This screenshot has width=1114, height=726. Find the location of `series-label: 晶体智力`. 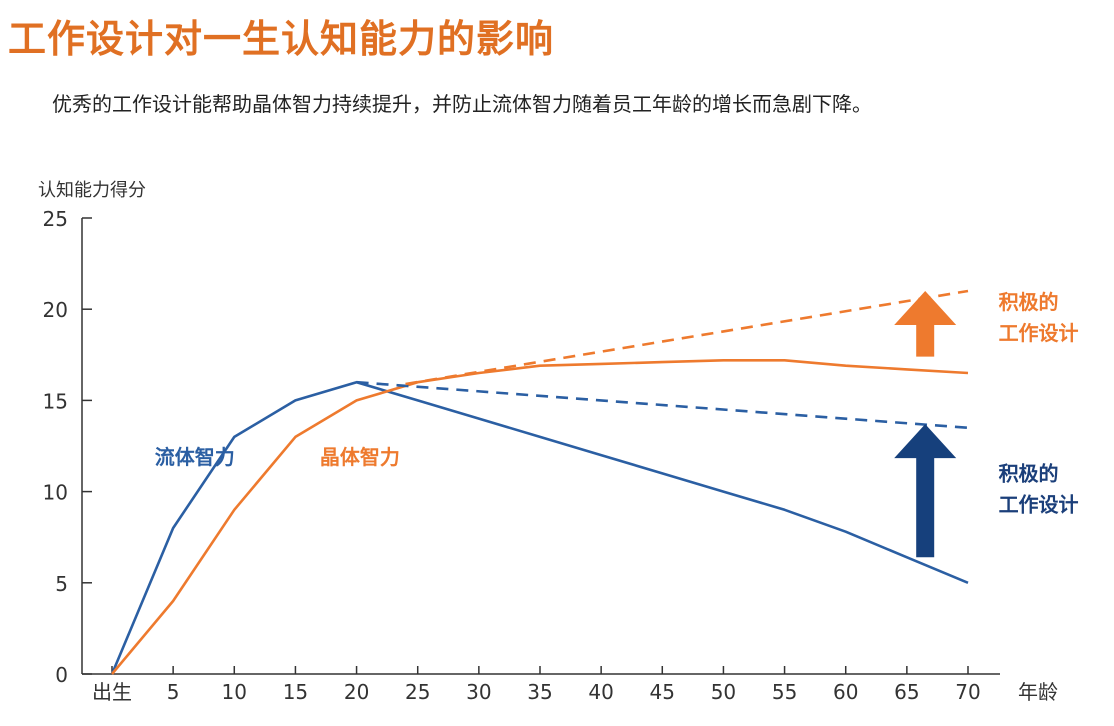

series-label: 晶体智力 is located at coordinates (360, 457).